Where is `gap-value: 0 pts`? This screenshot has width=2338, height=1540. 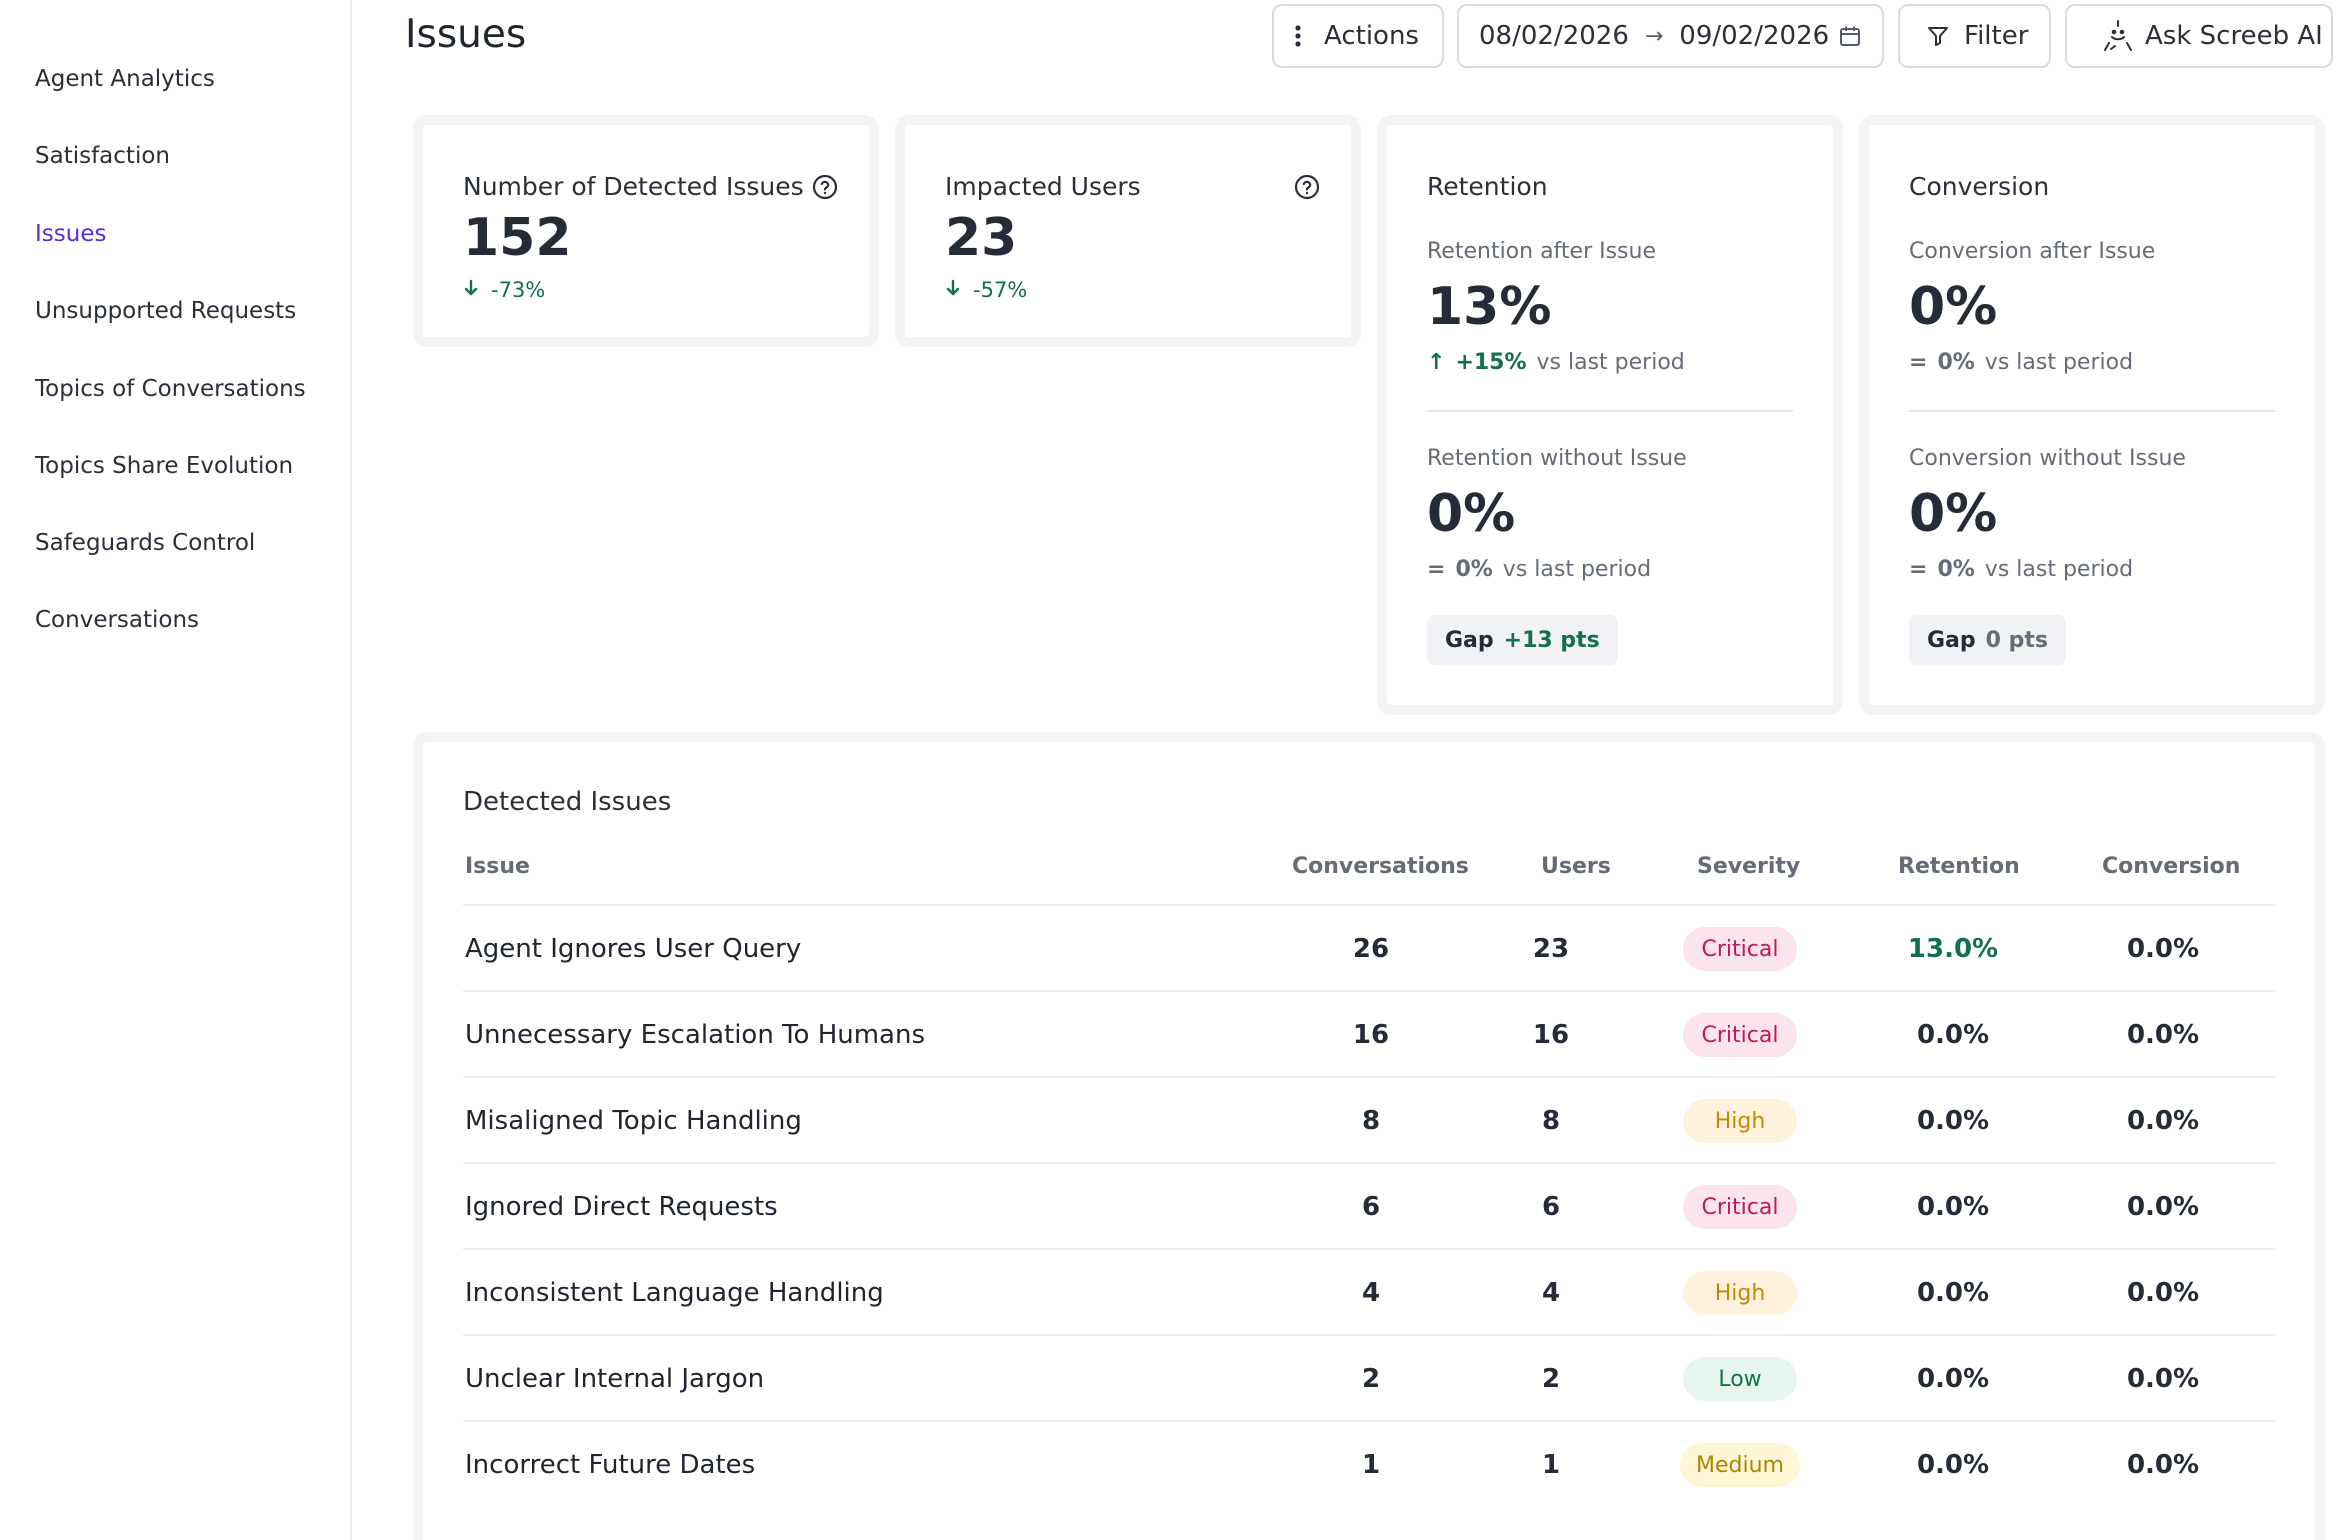 gap-value: 0 pts is located at coordinates (2016, 640).